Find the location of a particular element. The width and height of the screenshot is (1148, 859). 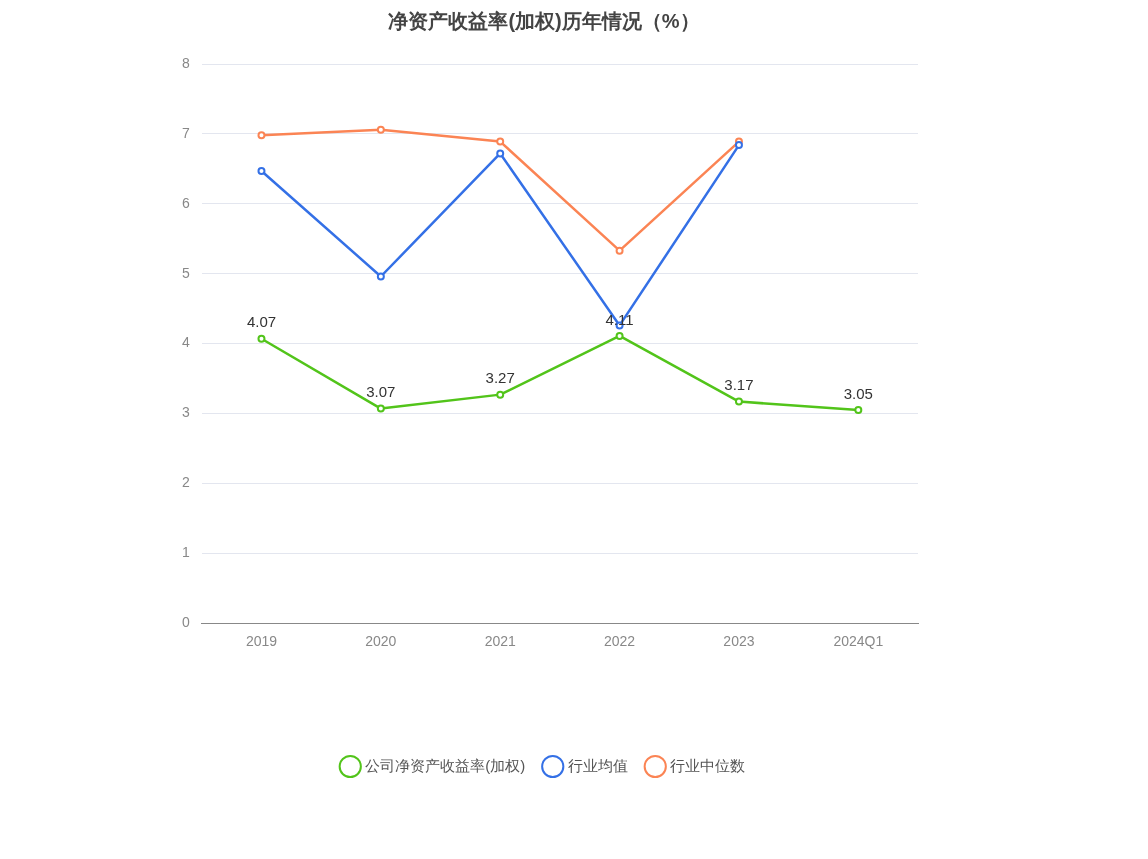

y-tick-label: 4 is located at coordinates (185, 342).